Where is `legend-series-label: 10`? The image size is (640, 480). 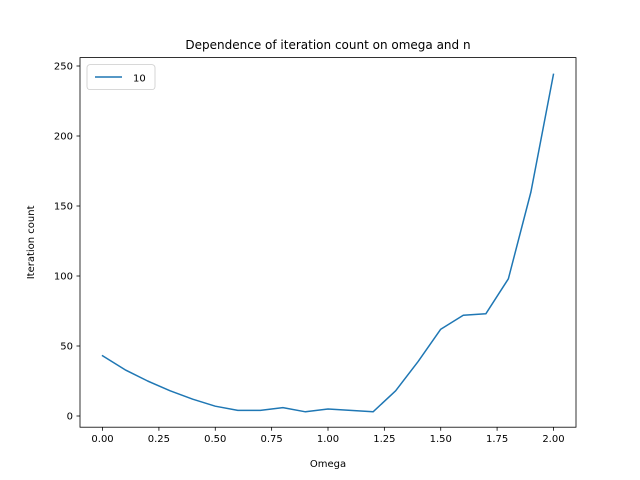
legend-series-label: 10 is located at coordinates (139, 79).